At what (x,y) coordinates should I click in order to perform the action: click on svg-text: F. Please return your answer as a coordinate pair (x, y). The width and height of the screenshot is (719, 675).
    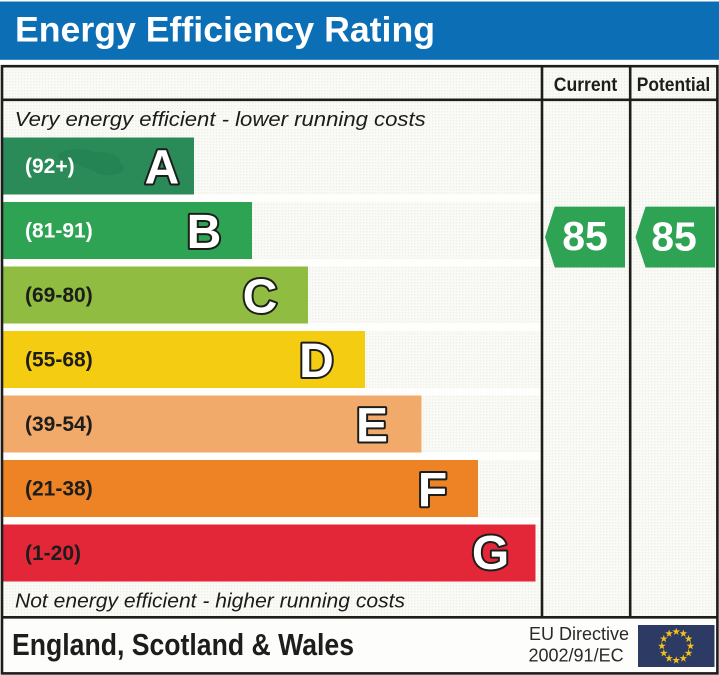
    Looking at the image, I should click on (432, 490).